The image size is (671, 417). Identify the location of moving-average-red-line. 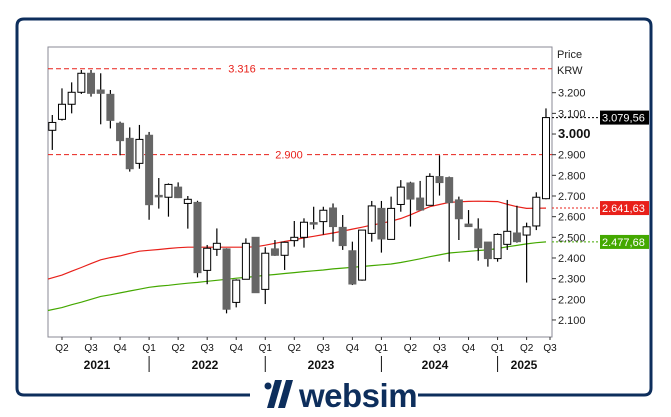
(297, 240).